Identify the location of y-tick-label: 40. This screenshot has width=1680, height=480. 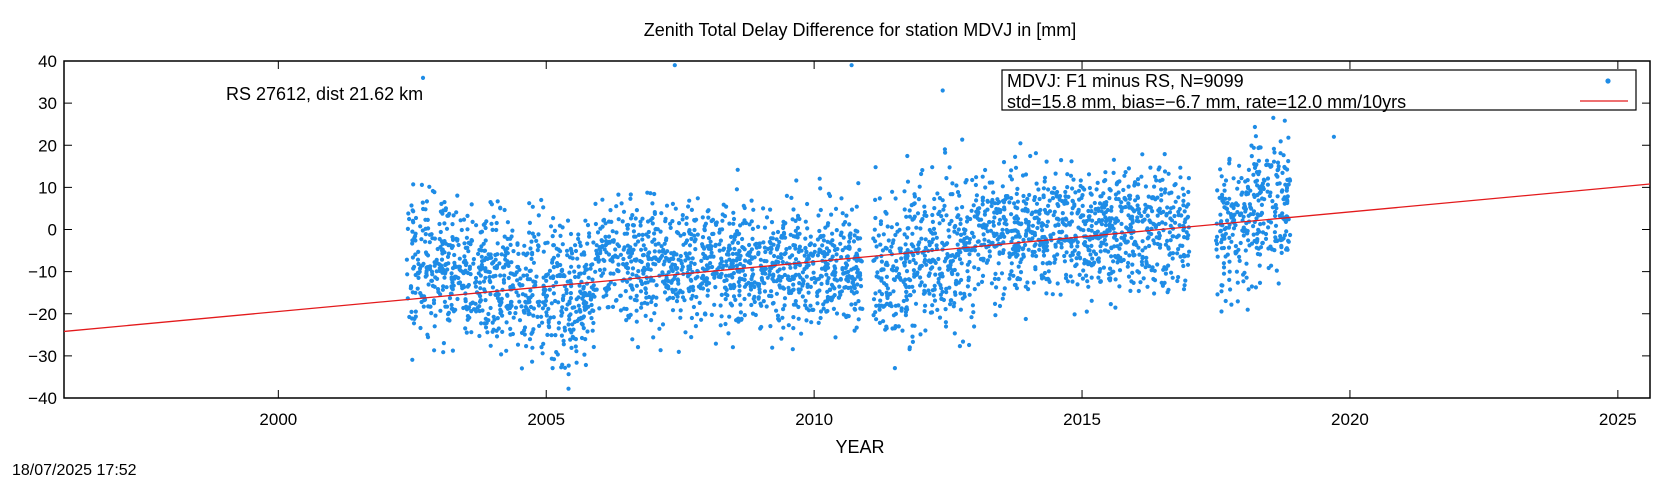
(47, 61).